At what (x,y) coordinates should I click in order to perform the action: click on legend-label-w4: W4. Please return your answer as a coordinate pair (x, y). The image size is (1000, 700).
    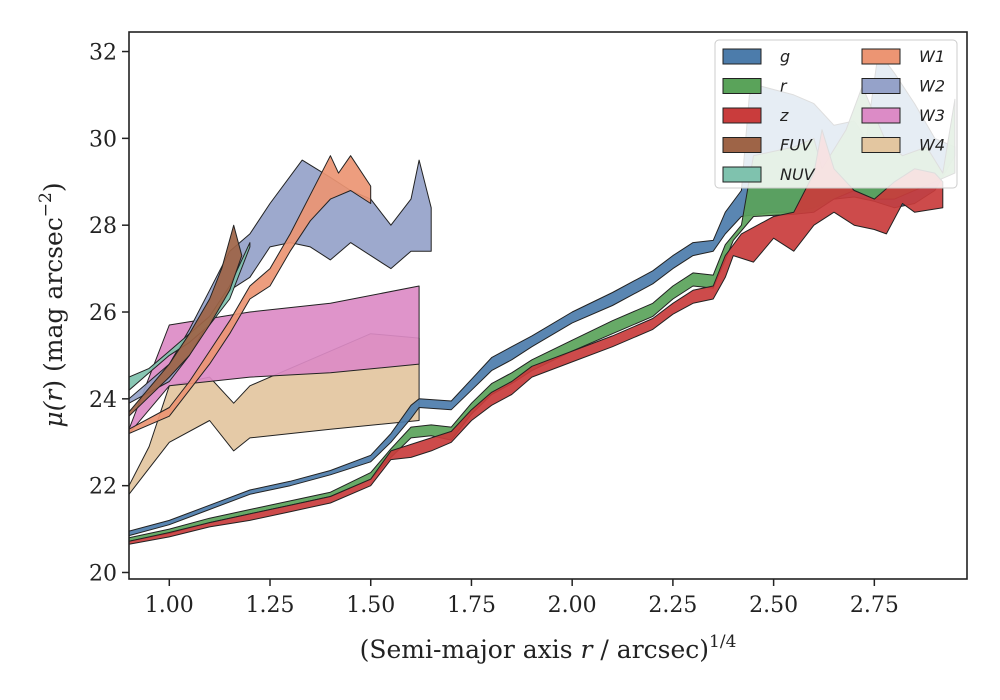
    Looking at the image, I should click on (932, 145).